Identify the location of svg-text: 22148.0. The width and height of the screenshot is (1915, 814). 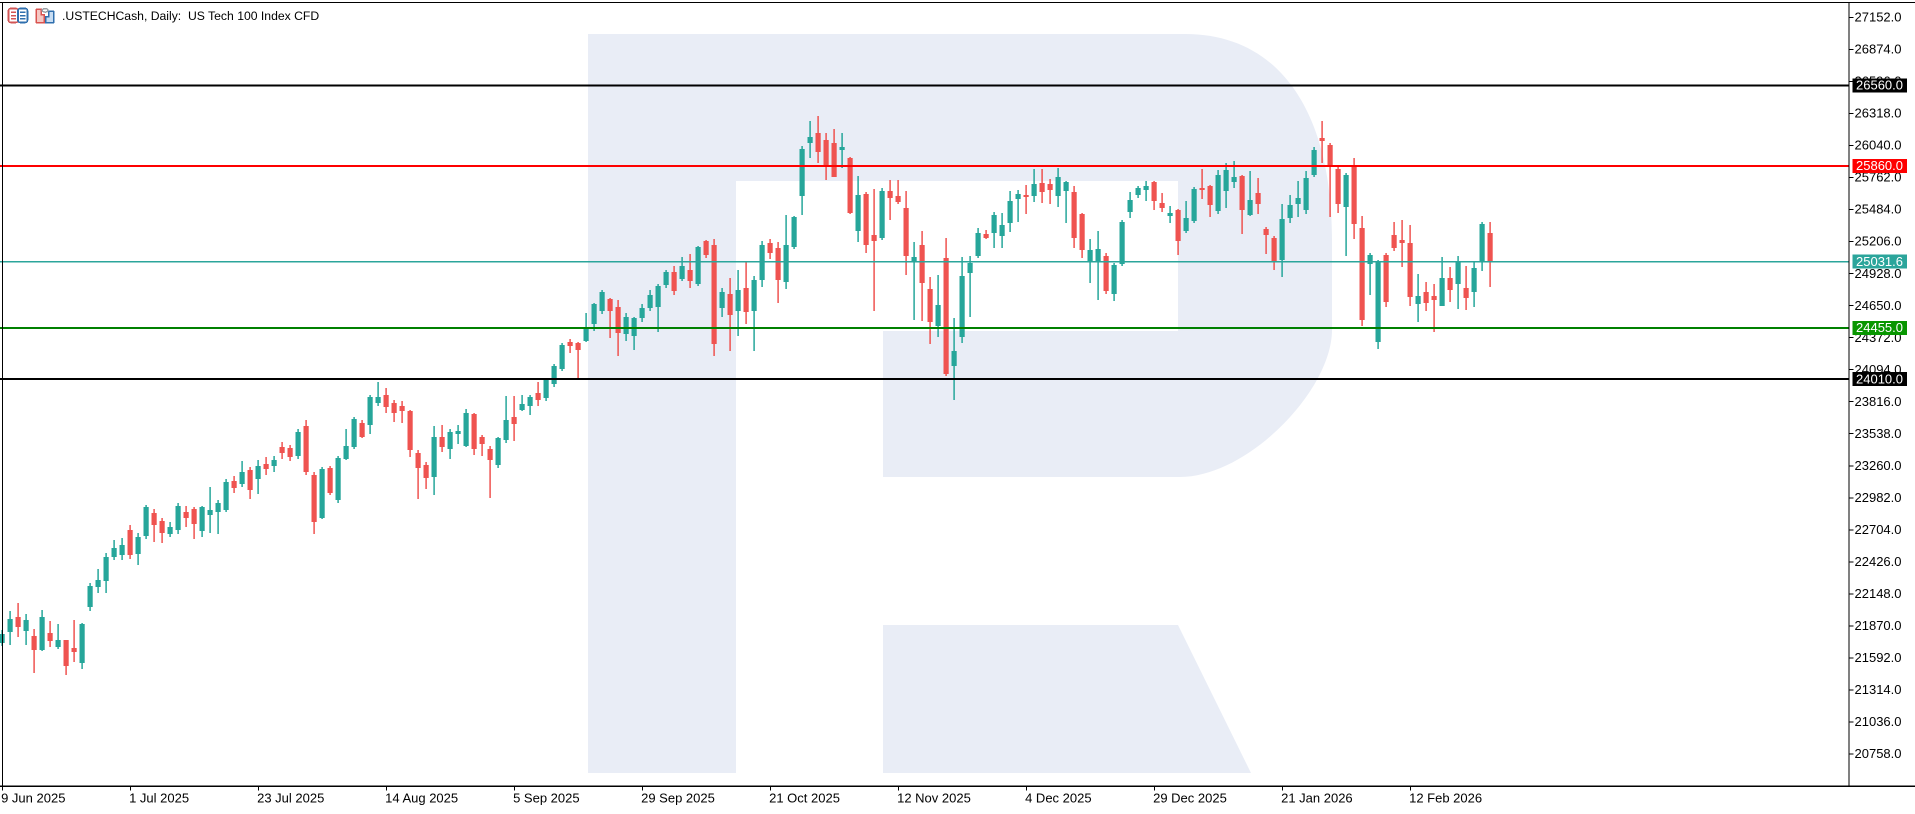
(1878, 593).